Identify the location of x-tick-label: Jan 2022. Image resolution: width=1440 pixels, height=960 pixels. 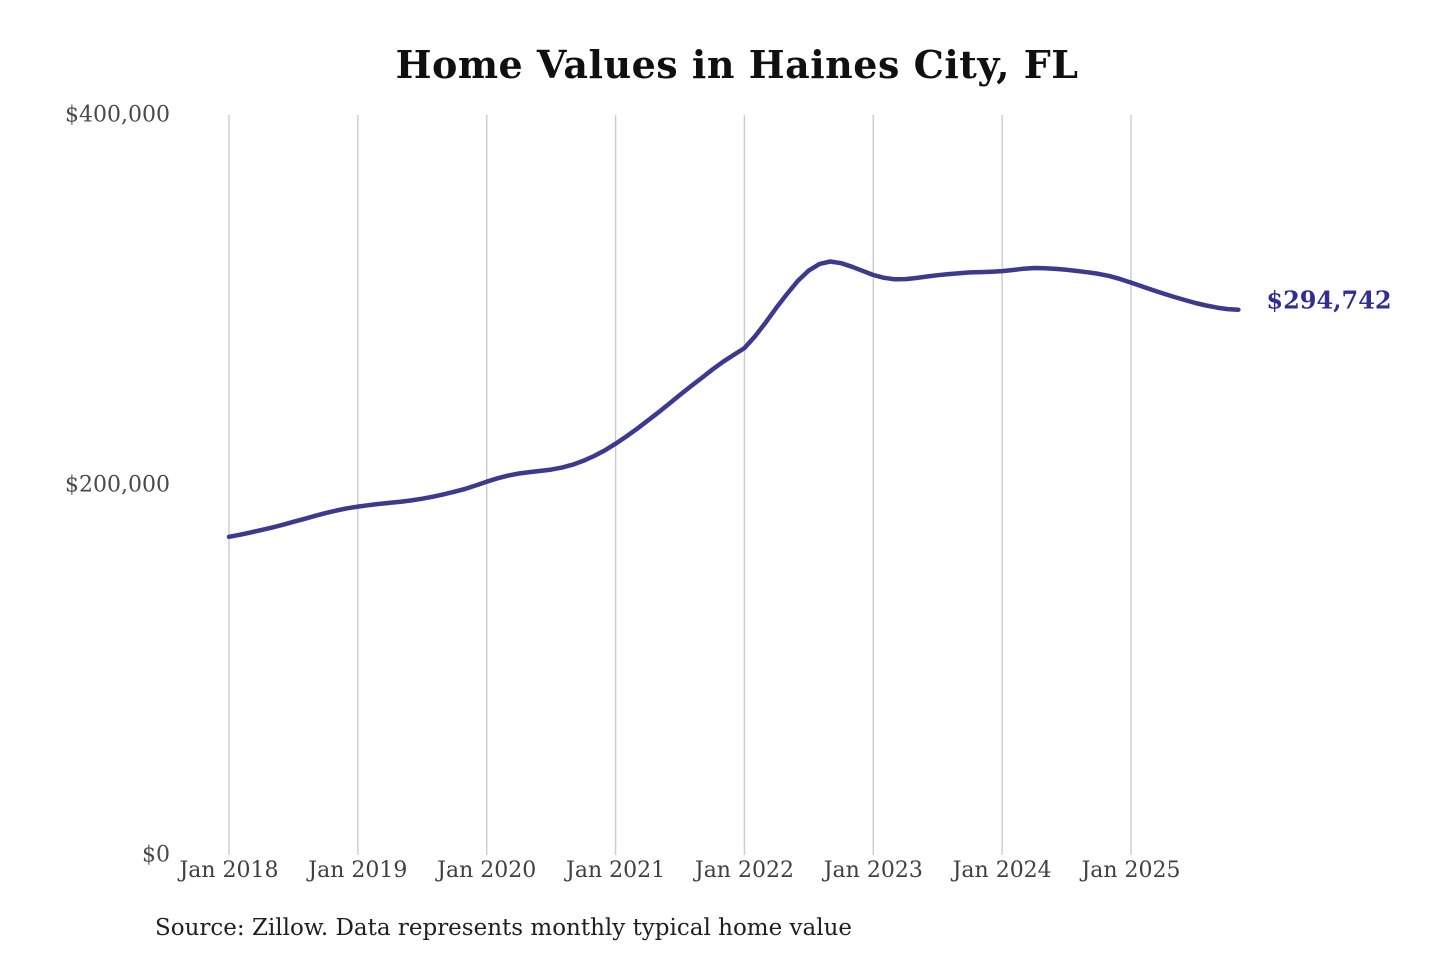
(744, 870).